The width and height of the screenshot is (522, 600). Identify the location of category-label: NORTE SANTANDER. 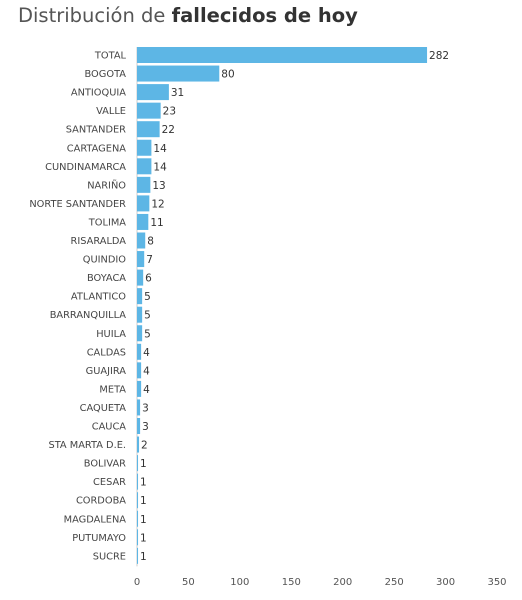
(77, 204).